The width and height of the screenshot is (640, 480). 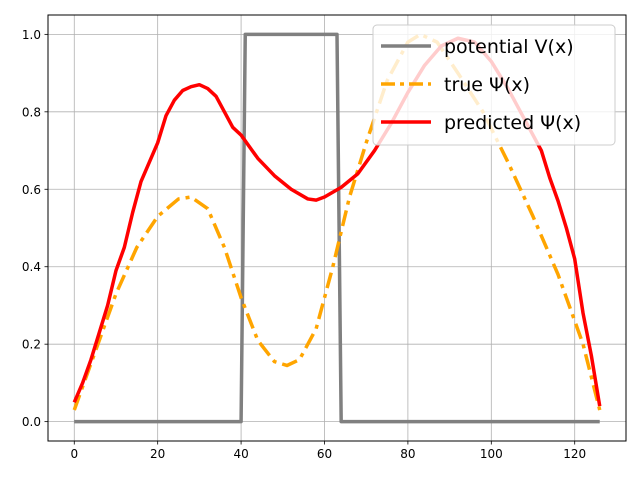 I want to click on y-tick-label: 1.0, so click(x=31, y=35).